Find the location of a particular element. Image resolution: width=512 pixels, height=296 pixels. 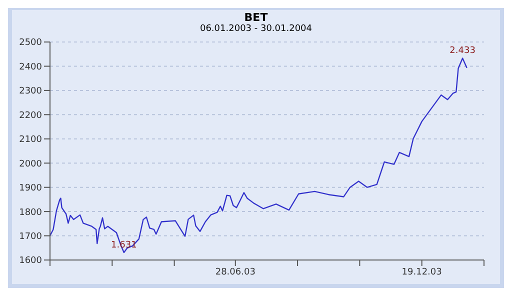

chart-subtitle: 06.01.2003 - 30.01.2004 is located at coordinates (256, 29).